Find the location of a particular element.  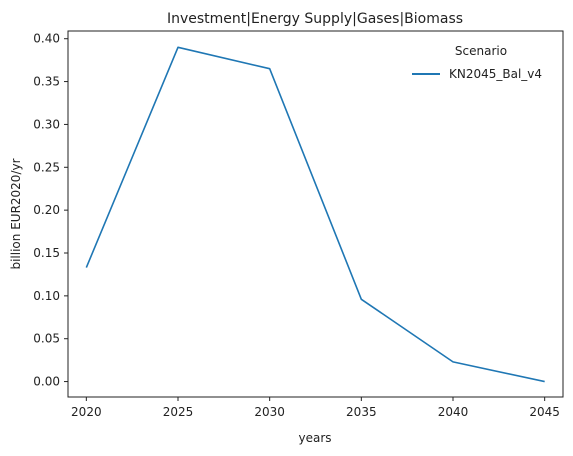

legend: Scenario KN2045_Bal_v4 is located at coordinates (477, 62).